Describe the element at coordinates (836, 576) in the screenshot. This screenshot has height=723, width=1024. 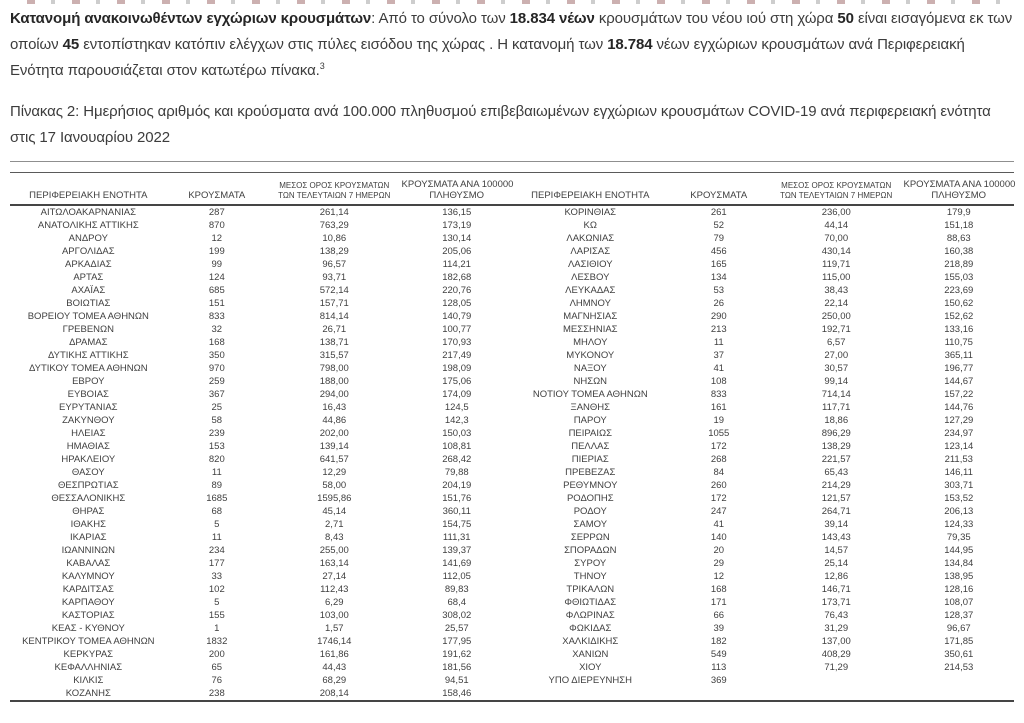
I see `cell-avg7: 12,86` at that location.